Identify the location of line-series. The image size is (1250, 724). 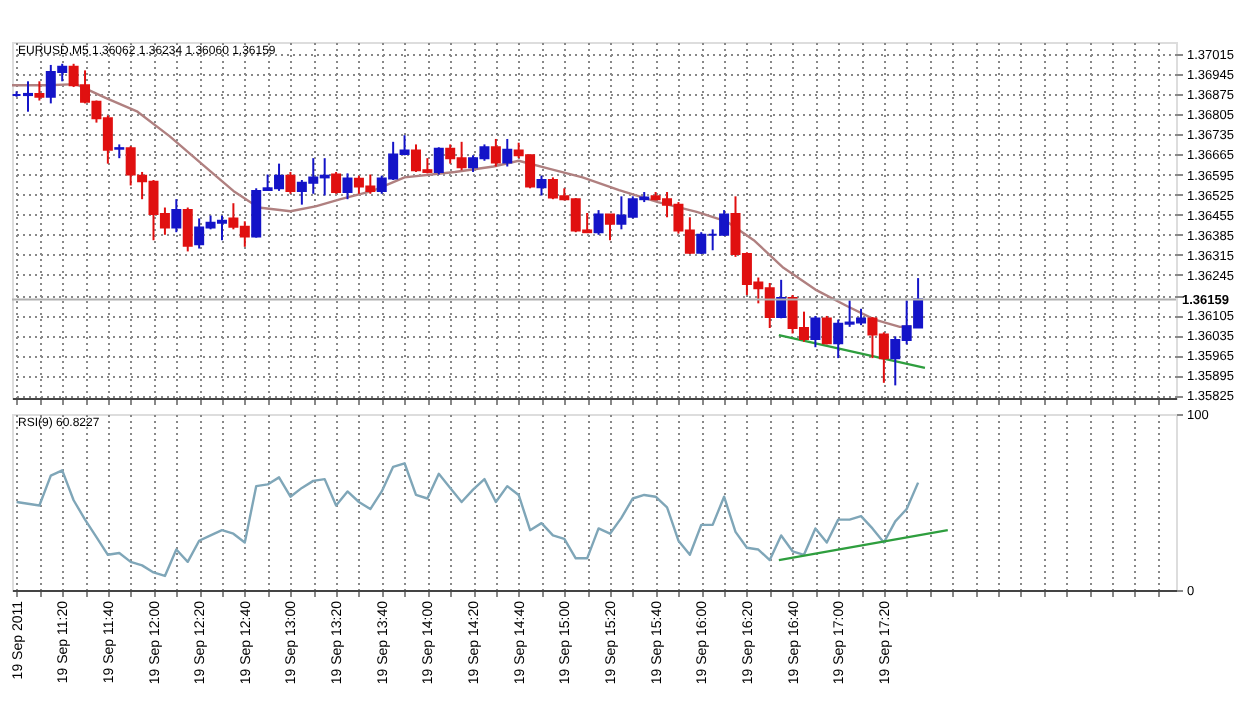
(467, 520).